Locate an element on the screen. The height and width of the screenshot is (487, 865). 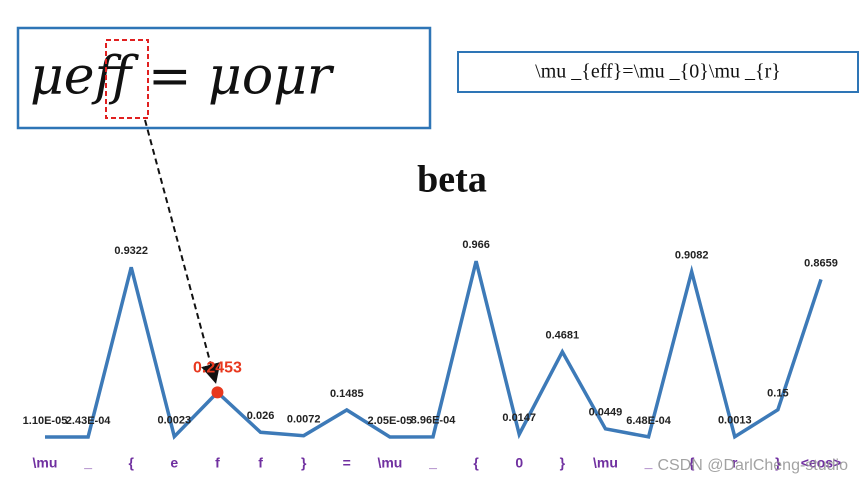
latex: \mu _{eff}=\mu _{0}\mu _{r} is located at coordinates (658, 72).